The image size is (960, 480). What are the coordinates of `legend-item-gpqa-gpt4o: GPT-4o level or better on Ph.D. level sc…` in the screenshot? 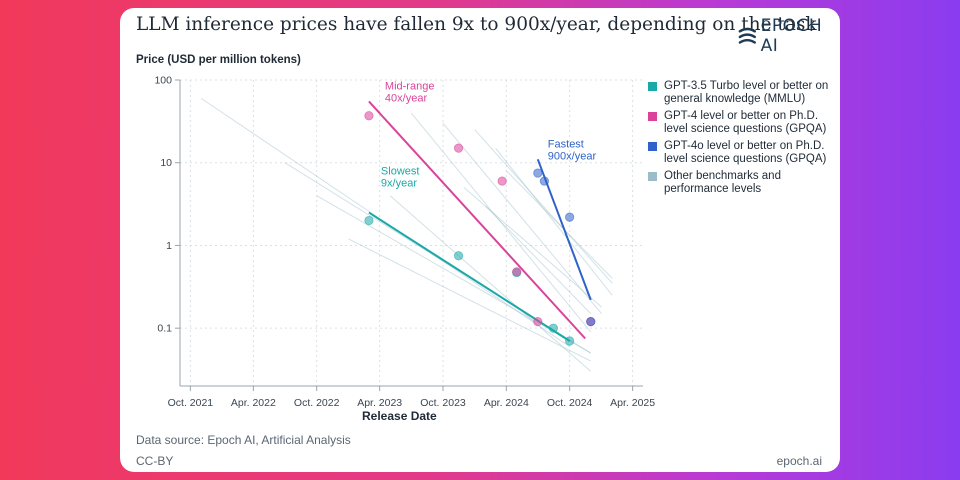 It's located at (743, 152).